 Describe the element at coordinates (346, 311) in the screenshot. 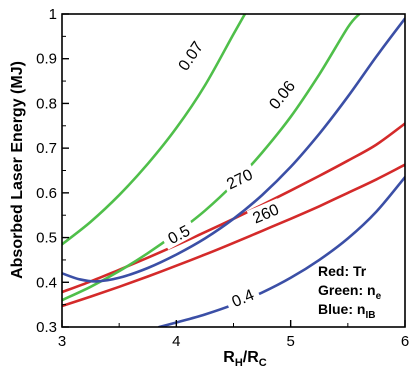

I see `legend-entry-blue: Blue: nIB` at that location.